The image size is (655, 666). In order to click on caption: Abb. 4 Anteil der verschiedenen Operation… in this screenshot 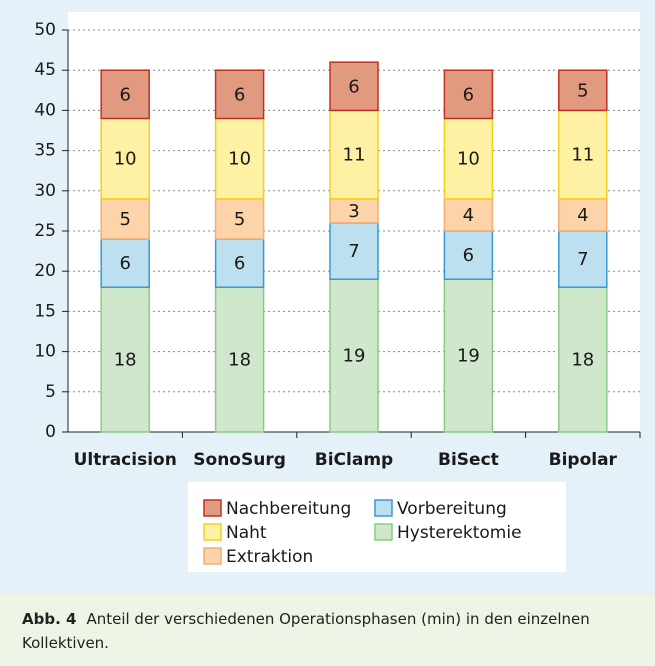, I will do `click(327, 630)`.